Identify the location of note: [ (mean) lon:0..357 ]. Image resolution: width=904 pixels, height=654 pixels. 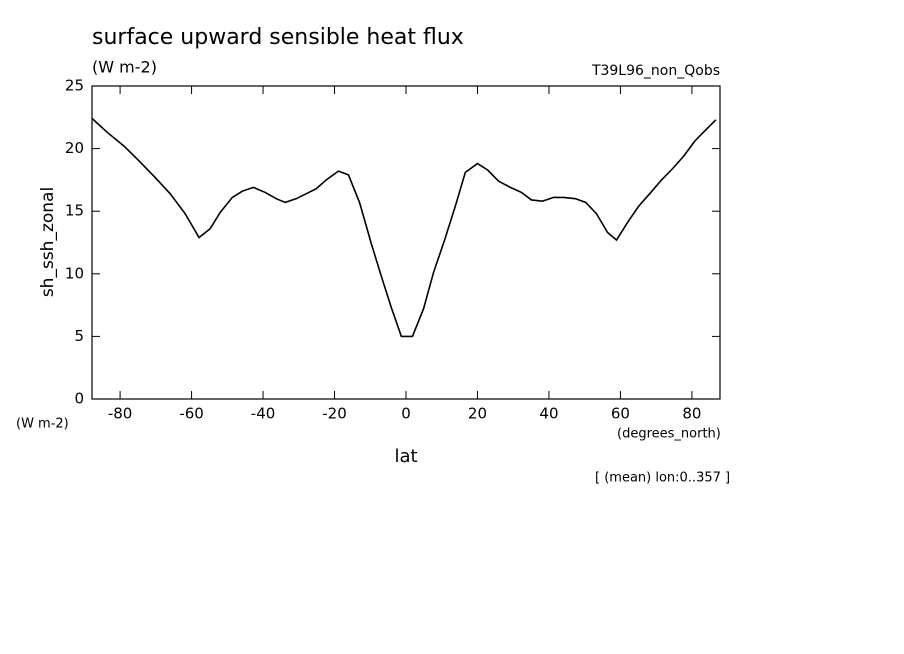
(662, 478).